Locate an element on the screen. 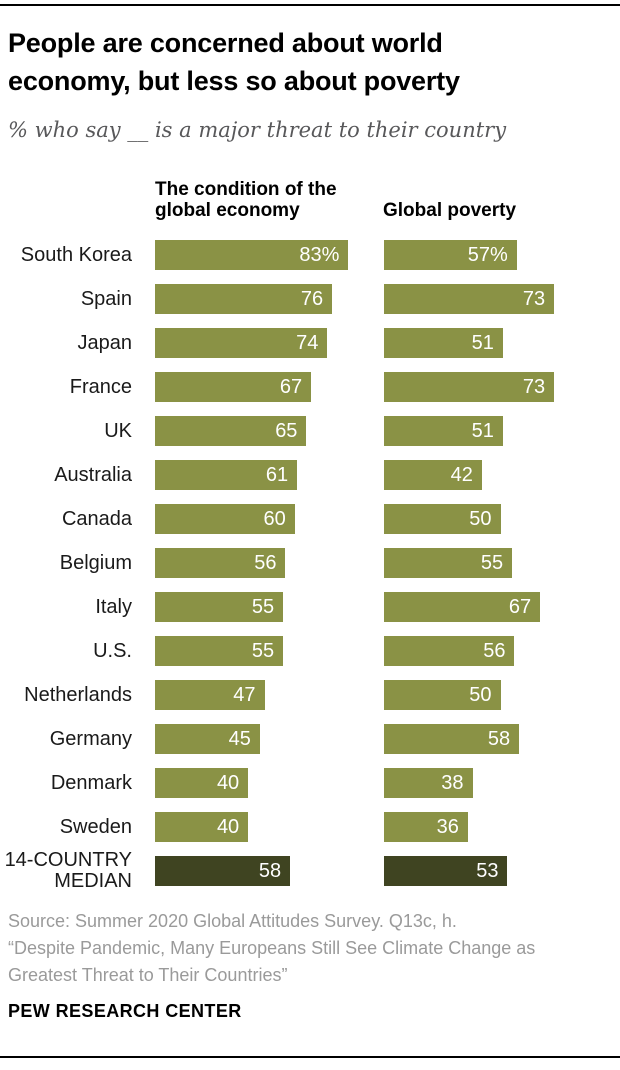 The image size is (620, 1070). economy-bar: 65 is located at coordinates (231, 431).